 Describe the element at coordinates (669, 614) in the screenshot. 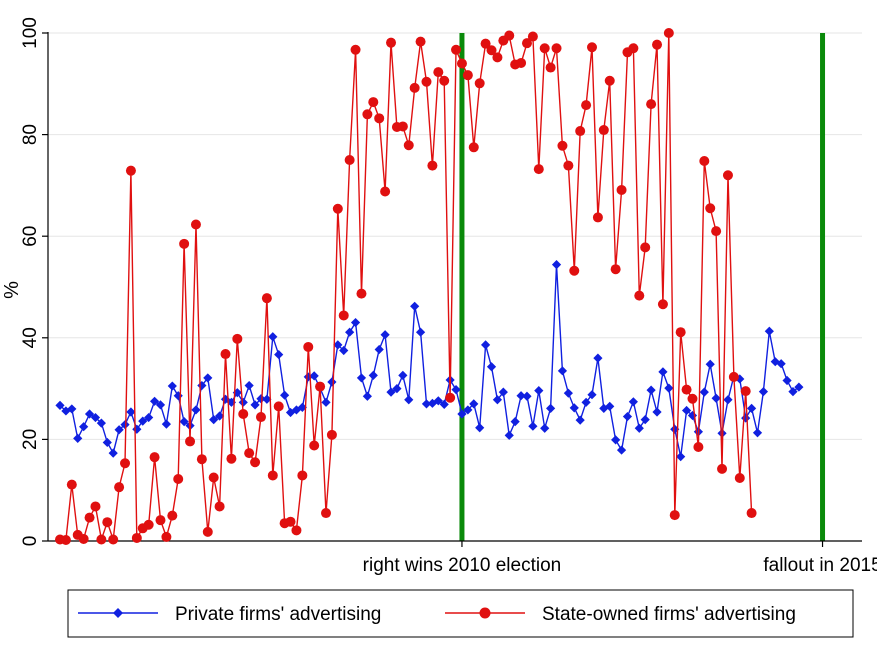

I see `legend-label: State-owned firms' advertising` at that location.